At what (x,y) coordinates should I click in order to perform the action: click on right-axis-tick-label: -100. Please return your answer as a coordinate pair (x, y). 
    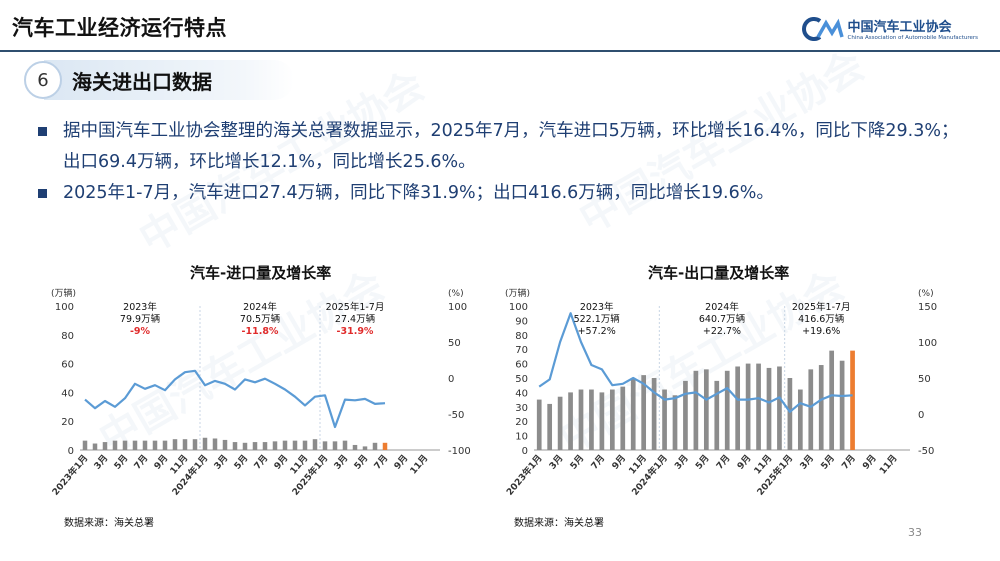
    Looking at the image, I should click on (459, 451).